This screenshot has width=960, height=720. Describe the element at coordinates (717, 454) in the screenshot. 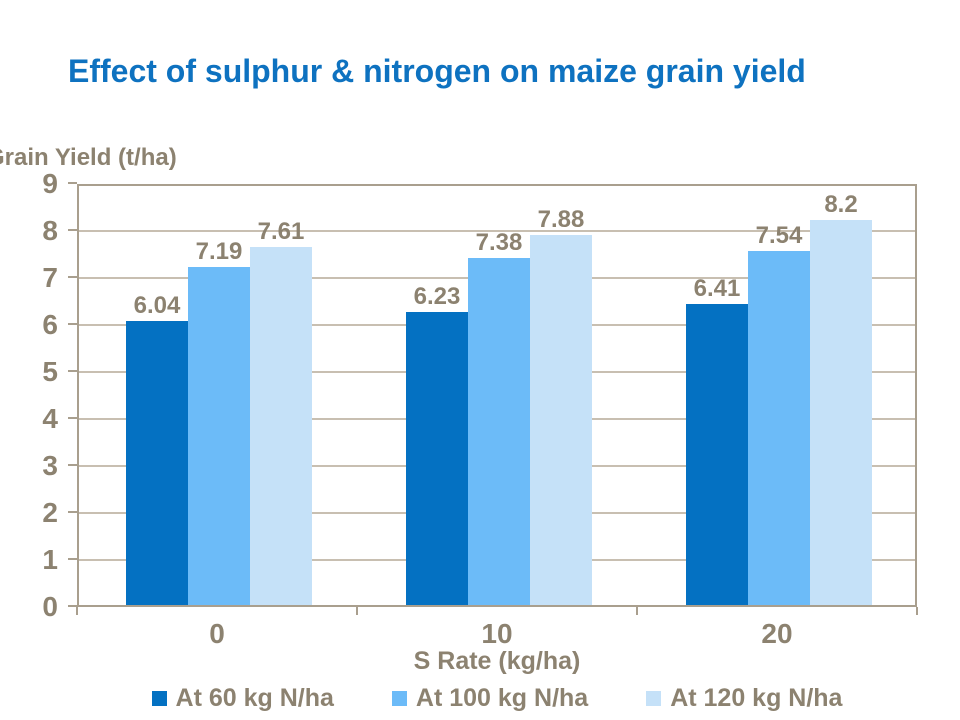

I see `bar-at-60-kg-n/ha-cat-20` at that location.